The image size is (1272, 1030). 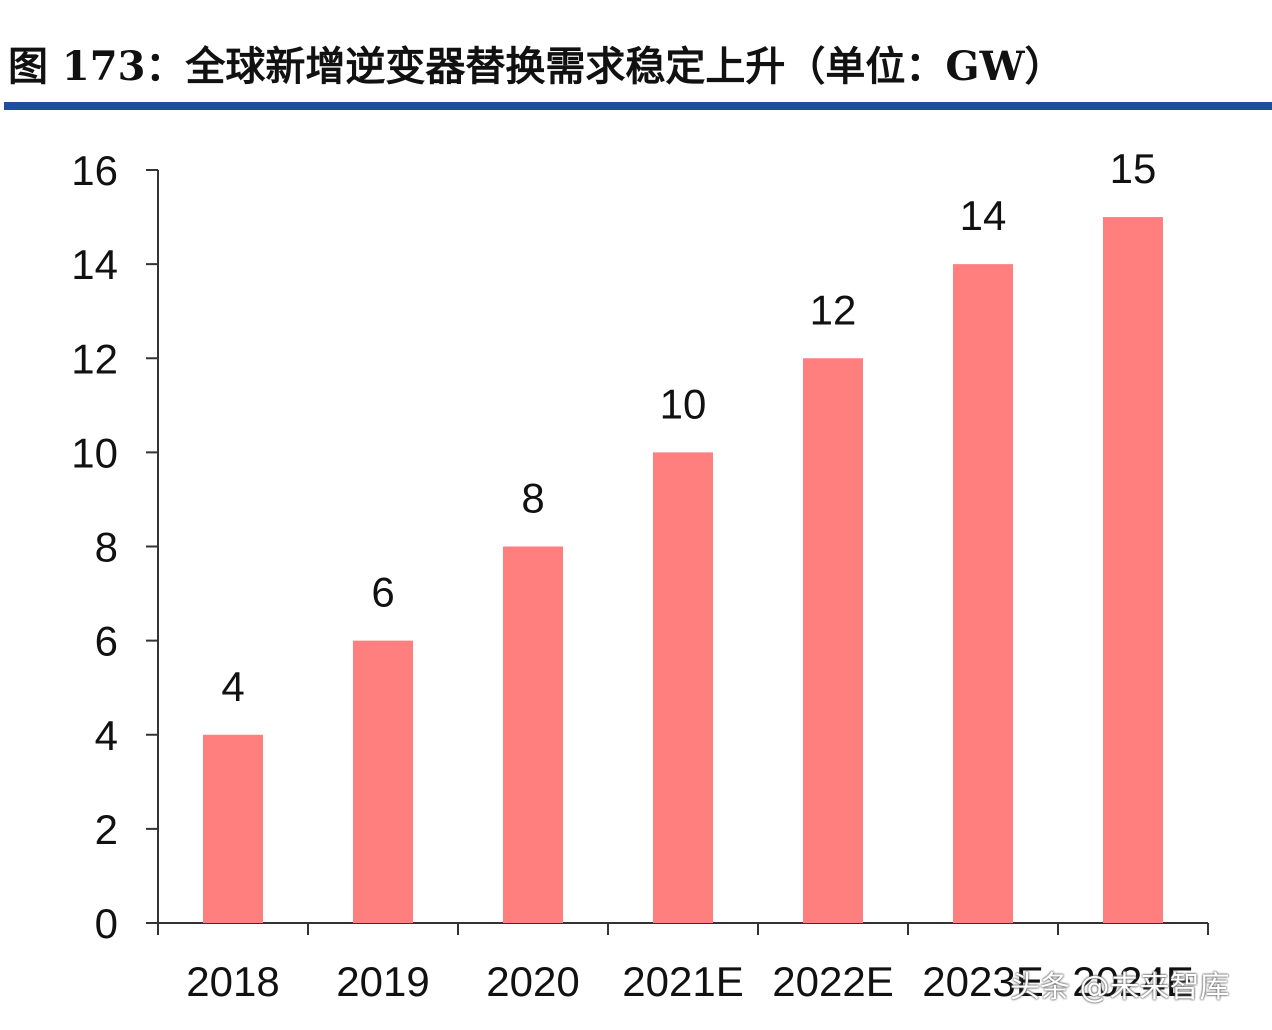 What do you see at coordinates (1132, 981) in the screenshot?
I see `x-tick-label: 2024E` at bounding box center [1132, 981].